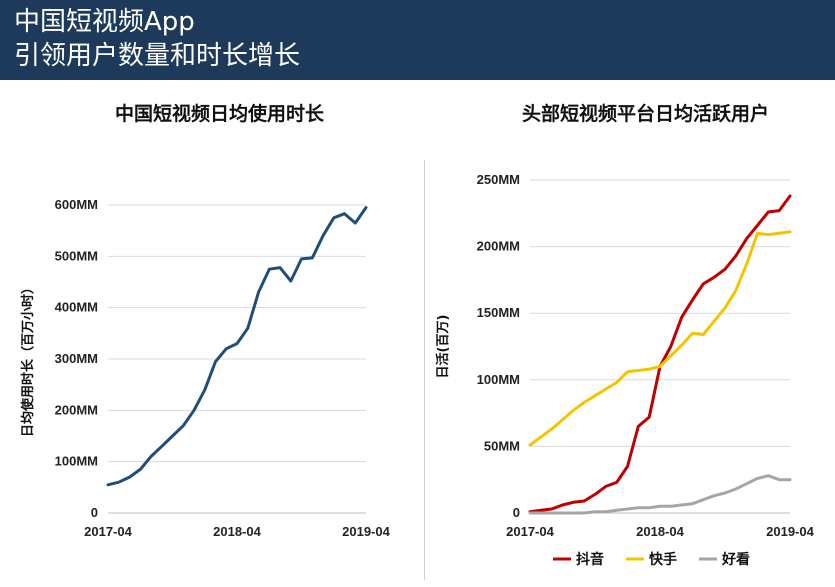  What do you see at coordinates (498, 379) in the screenshot?
I see `right-y-tick-label: 100MM` at bounding box center [498, 379].